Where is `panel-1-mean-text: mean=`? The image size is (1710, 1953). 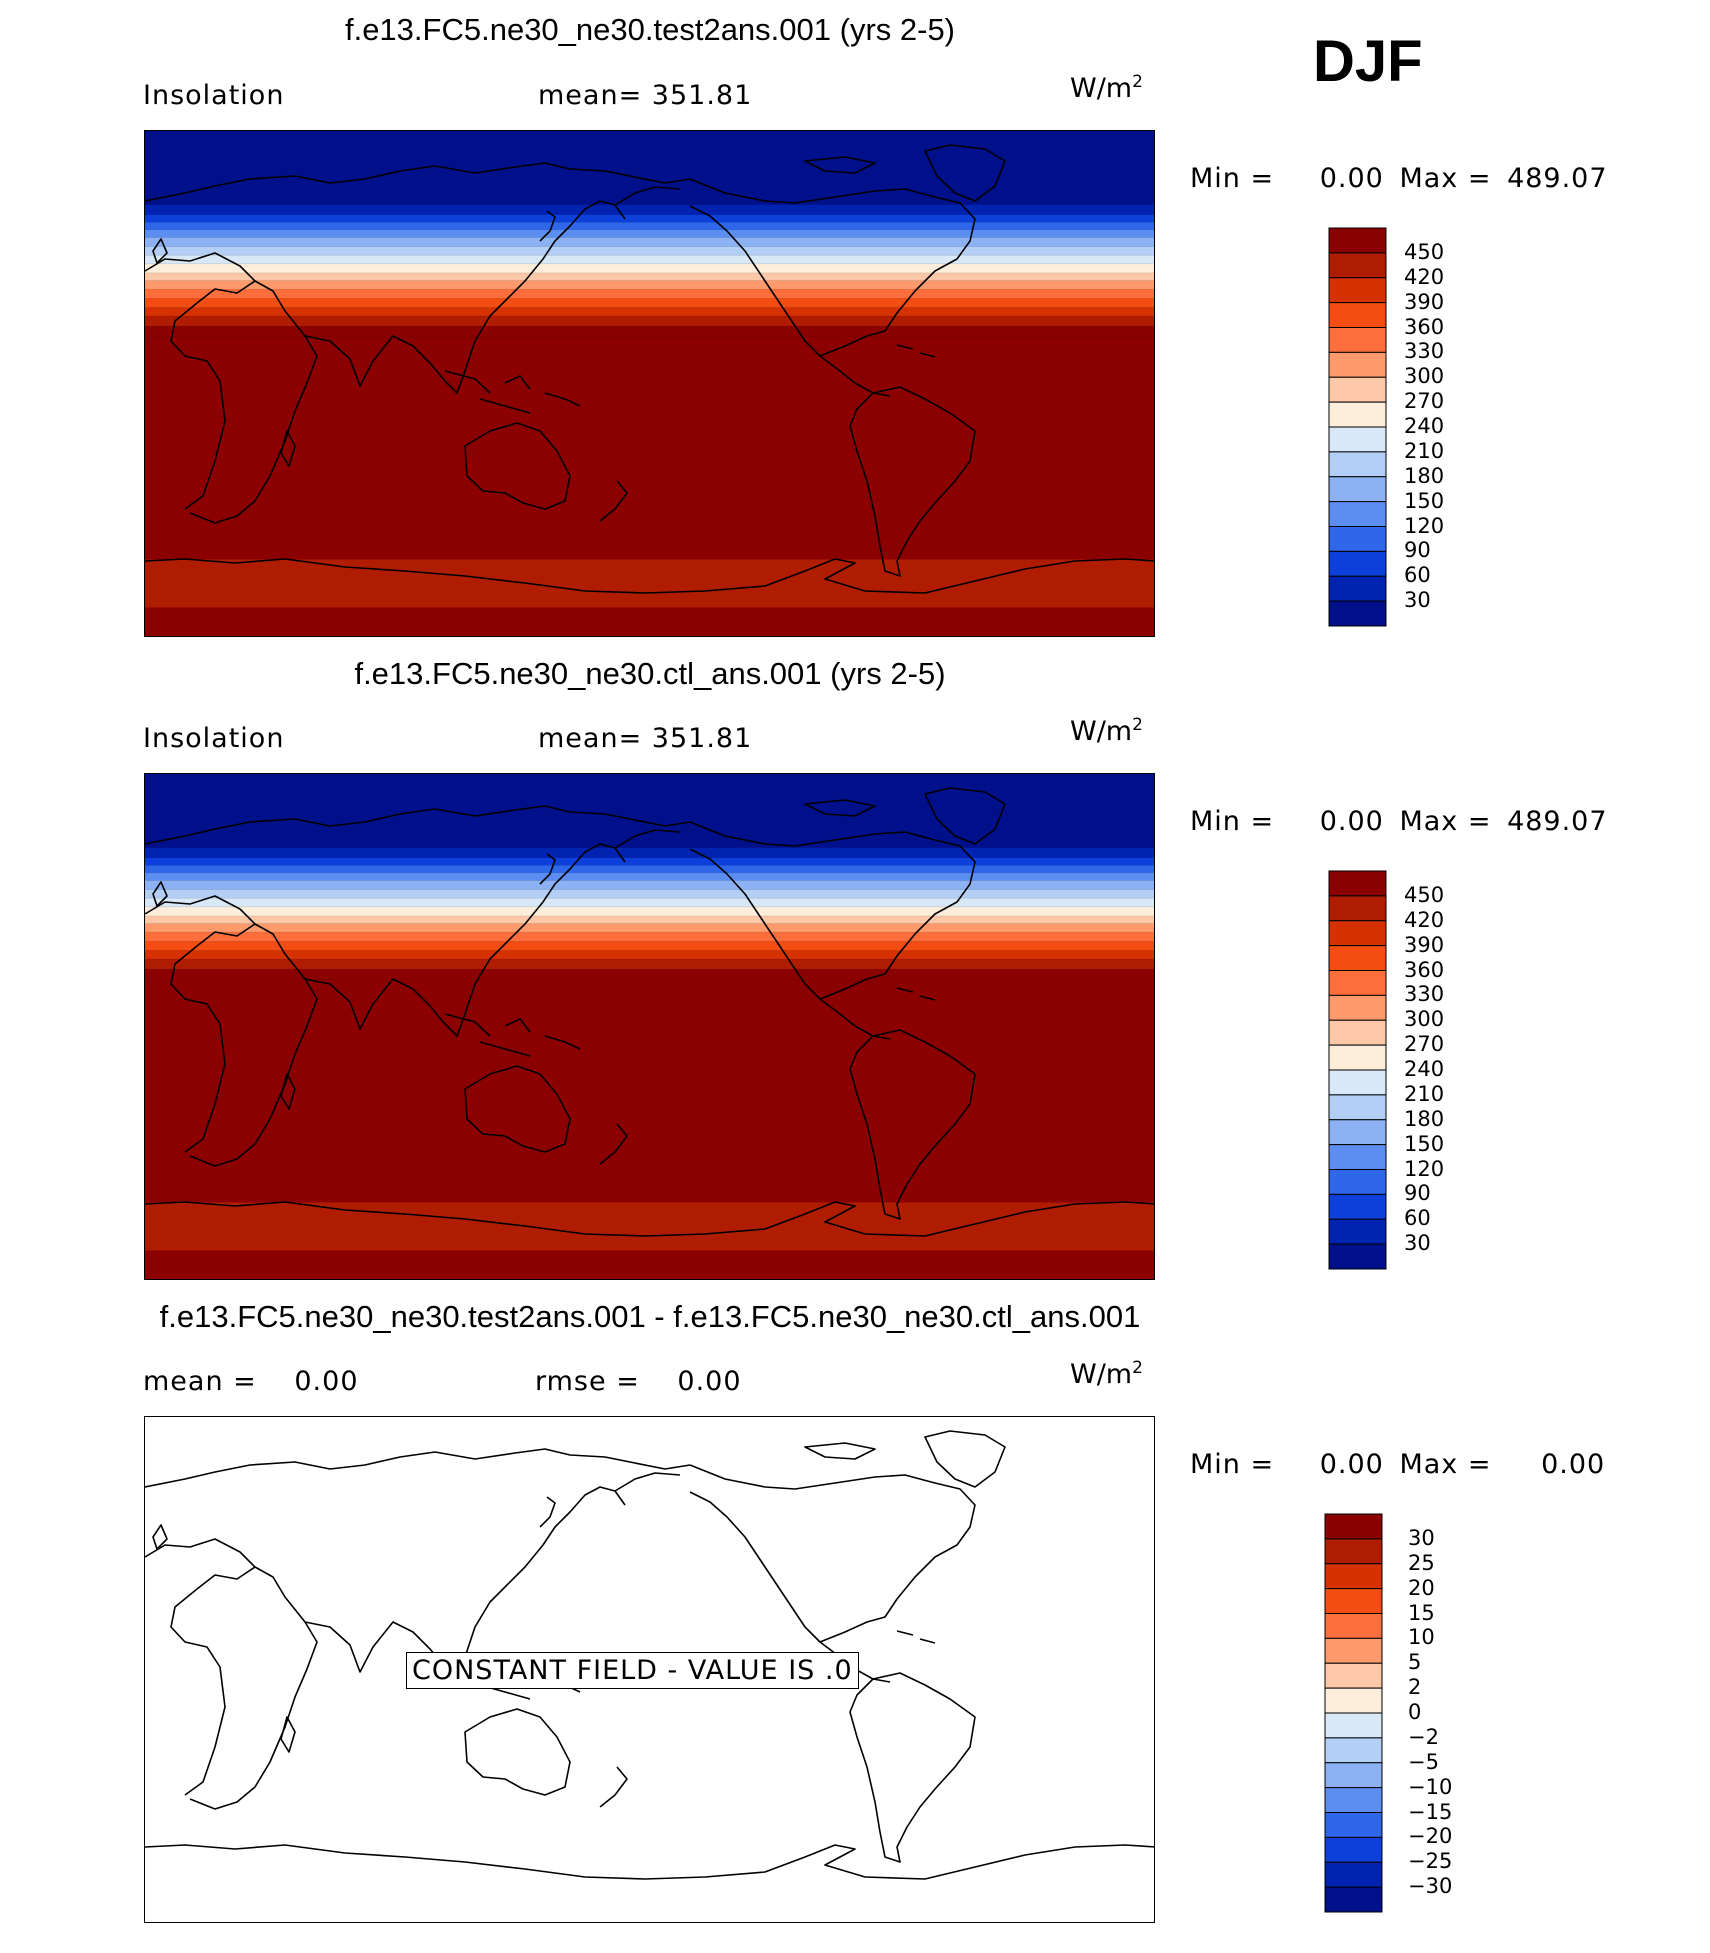
panel-1-mean-text: mean= is located at coordinates (590, 95).